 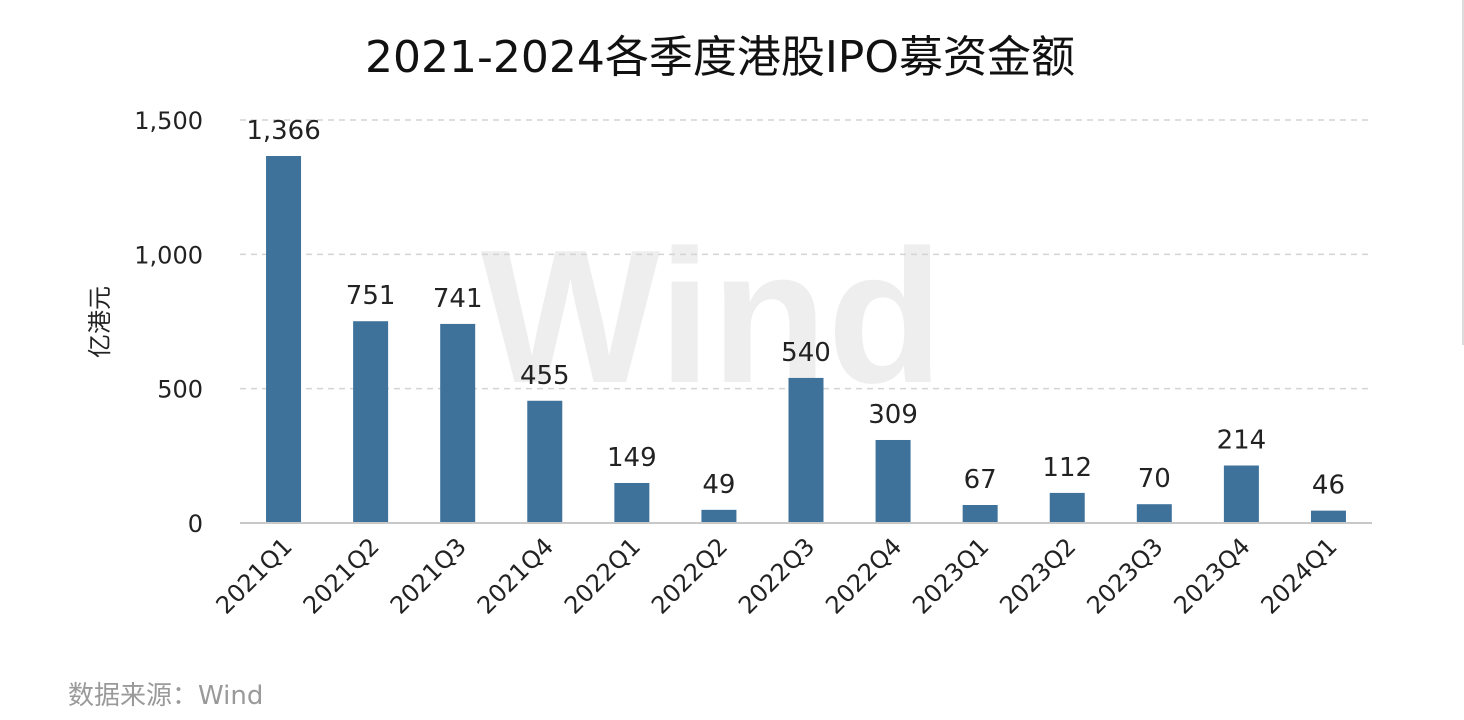 What do you see at coordinates (893, 415) in the screenshot?
I see `data-label-2022Q4: 309` at bounding box center [893, 415].